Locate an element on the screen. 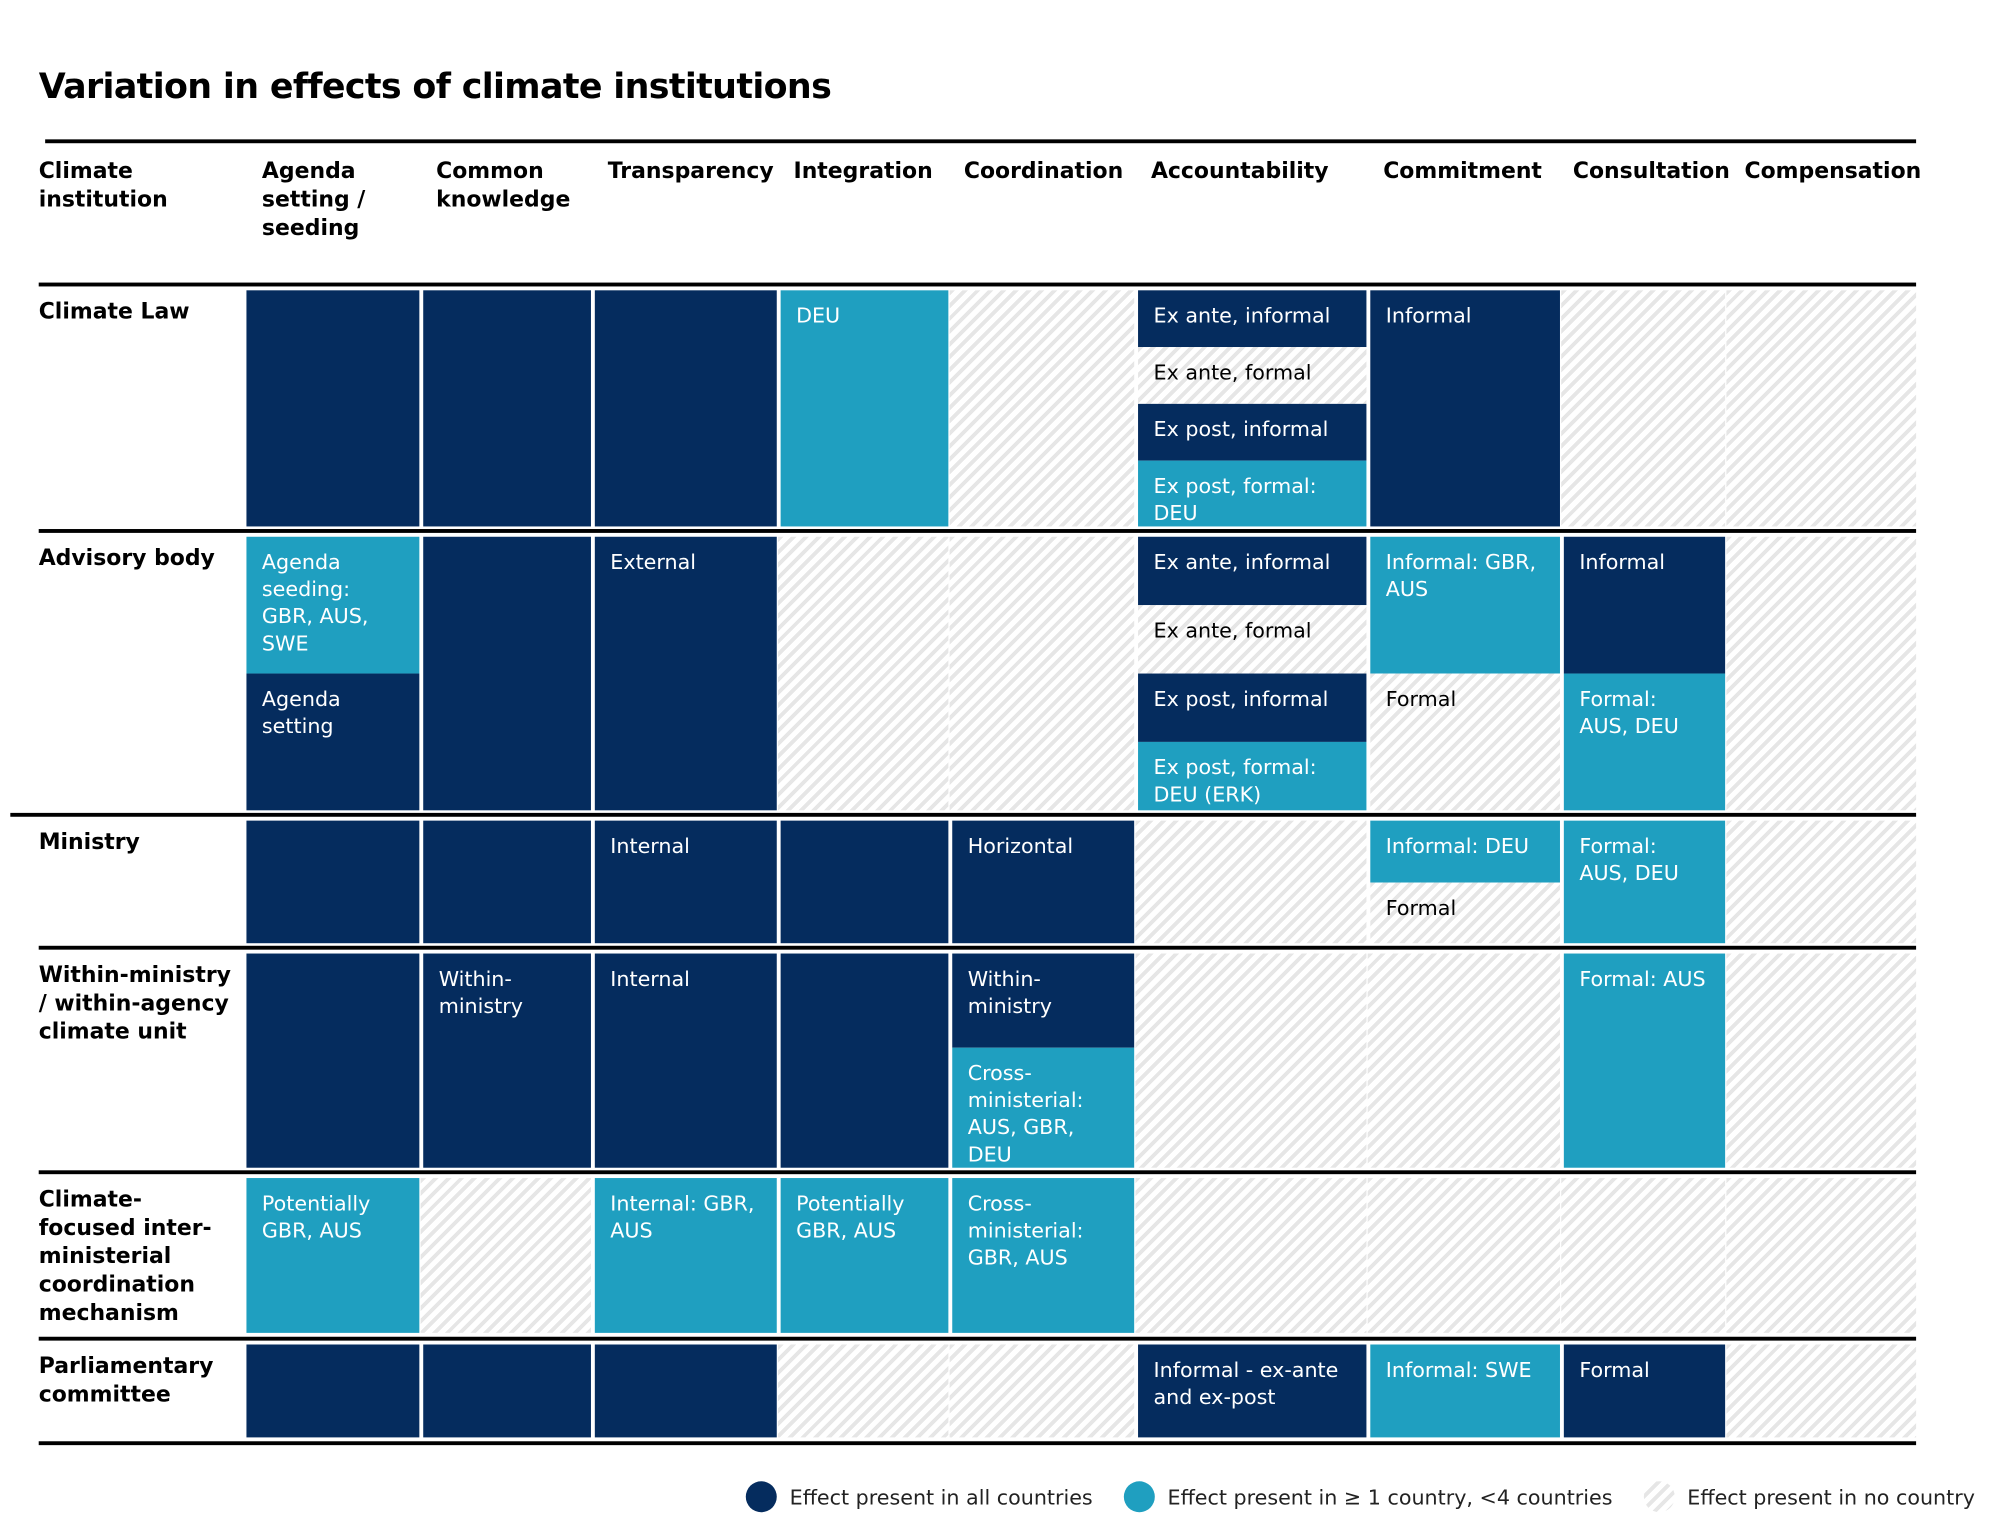  column-header: Climate institution is located at coordinates (103, 185).